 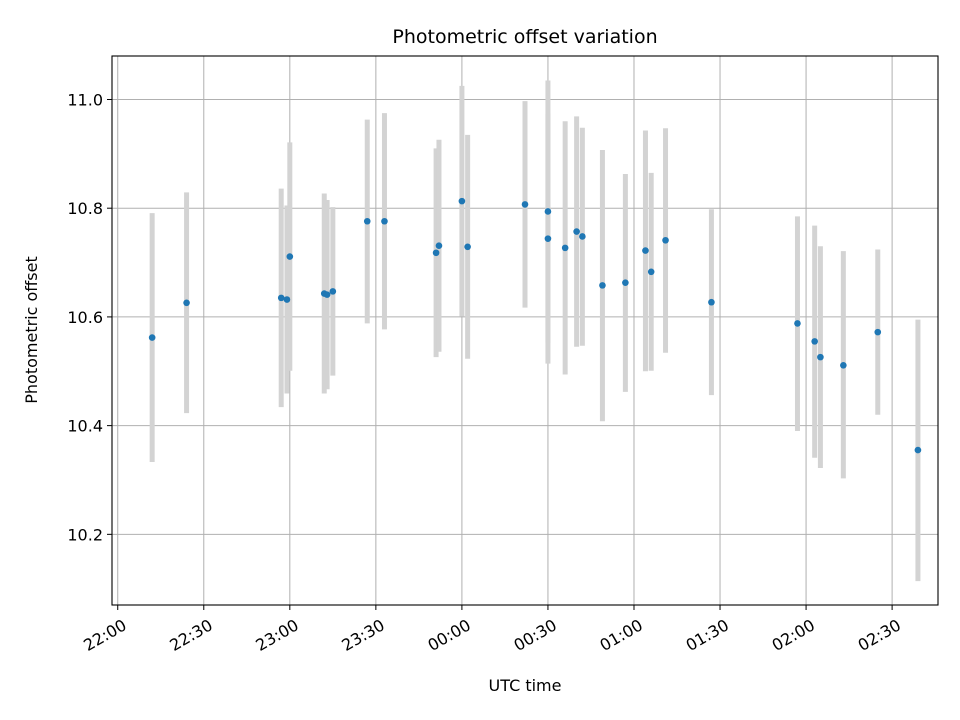 I want to click on y-tick-label: 10.4, so click(x=85, y=426).